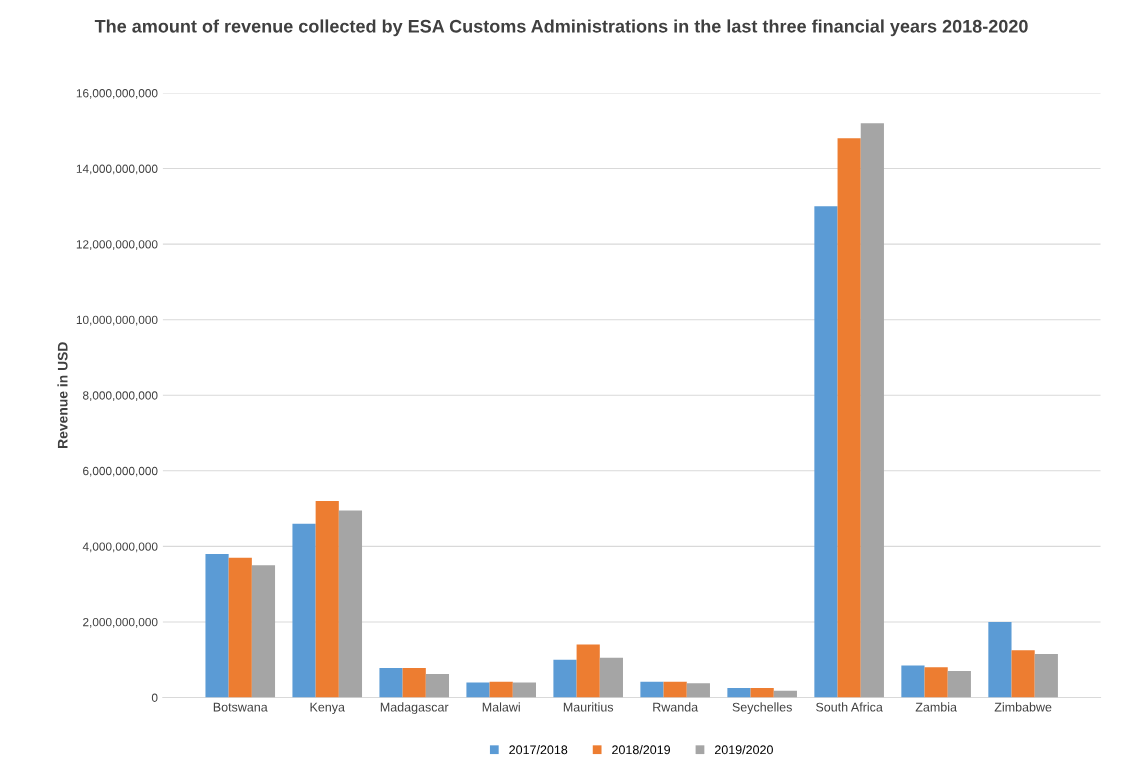 The width and height of the screenshot is (1123, 775). I want to click on x-tick-label: Seychelles, so click(762, 708).